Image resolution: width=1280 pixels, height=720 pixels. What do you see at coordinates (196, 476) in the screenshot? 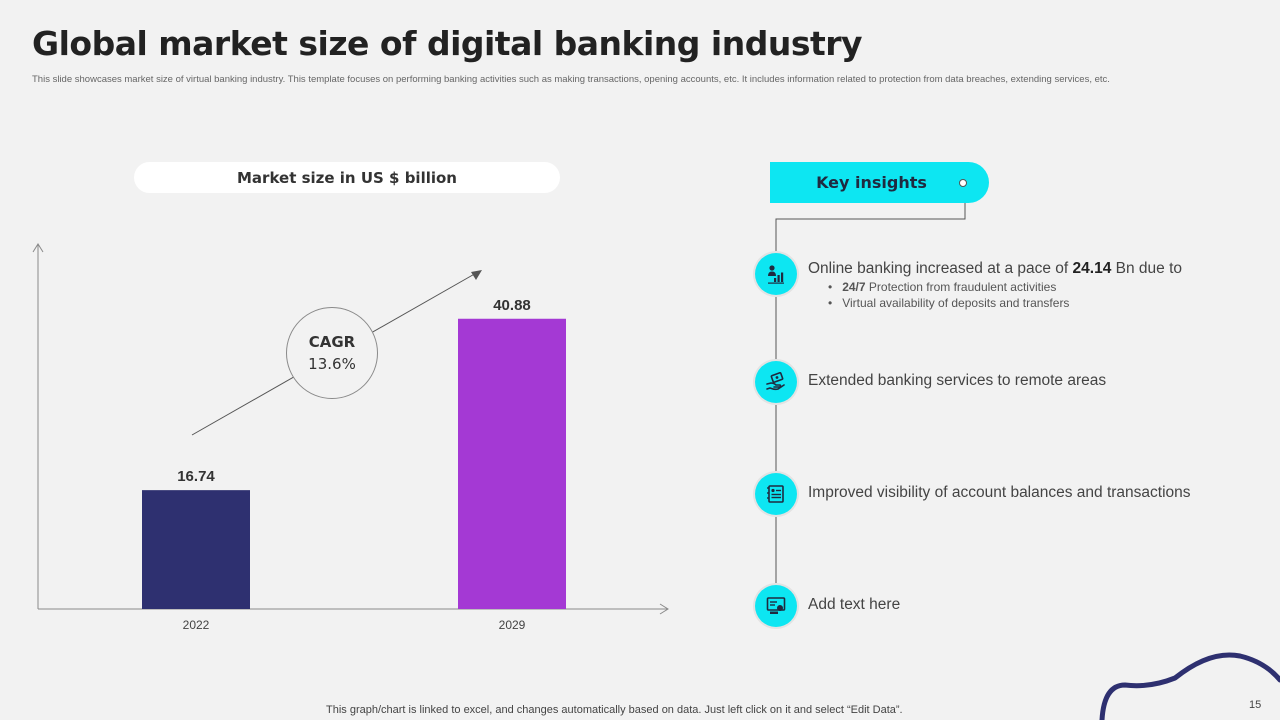
I see `data-label-2022: 16.74` at bounding box center [196, 476].